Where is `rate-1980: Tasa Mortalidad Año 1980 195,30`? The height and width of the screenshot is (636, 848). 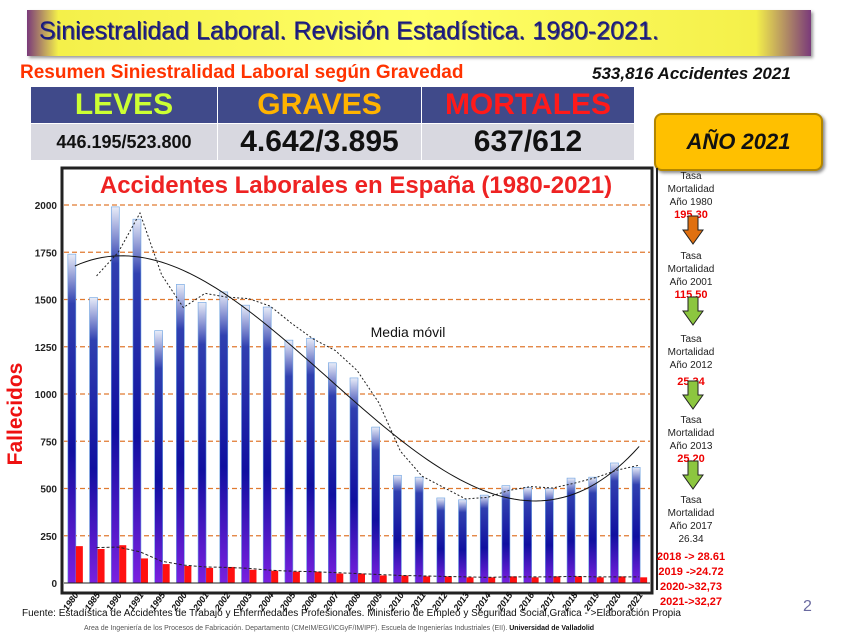 rate-1980: Tasa Mortalidad Año 1980 195,30 is located at coordinates (691, 196).